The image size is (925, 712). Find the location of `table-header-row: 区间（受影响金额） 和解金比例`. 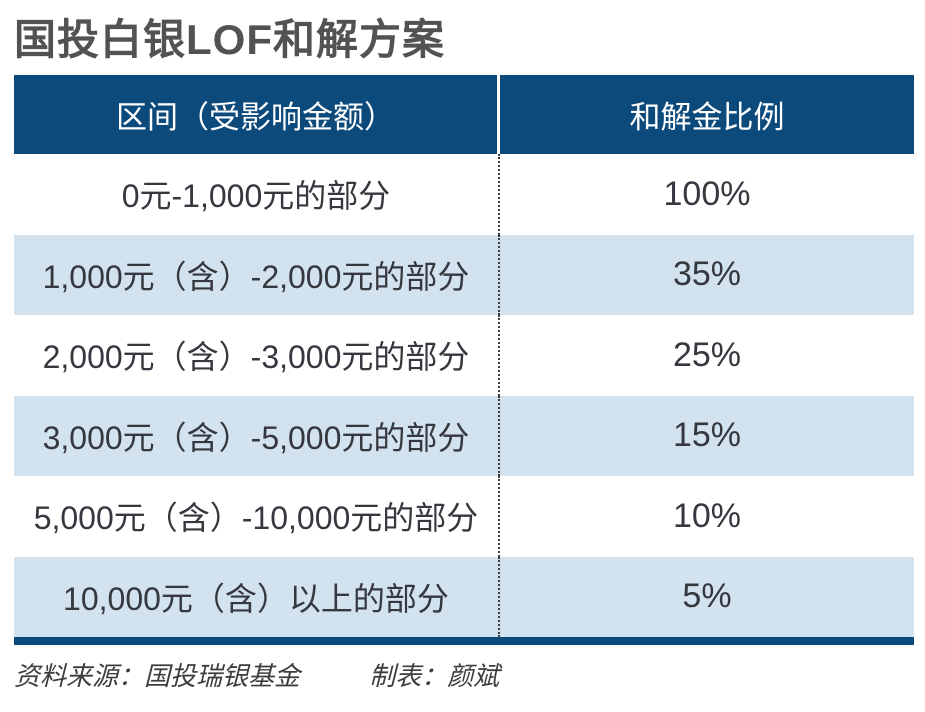

table-header-row: 区间（受影响金额） 和解金比例 is located at coordinates (464, 114).